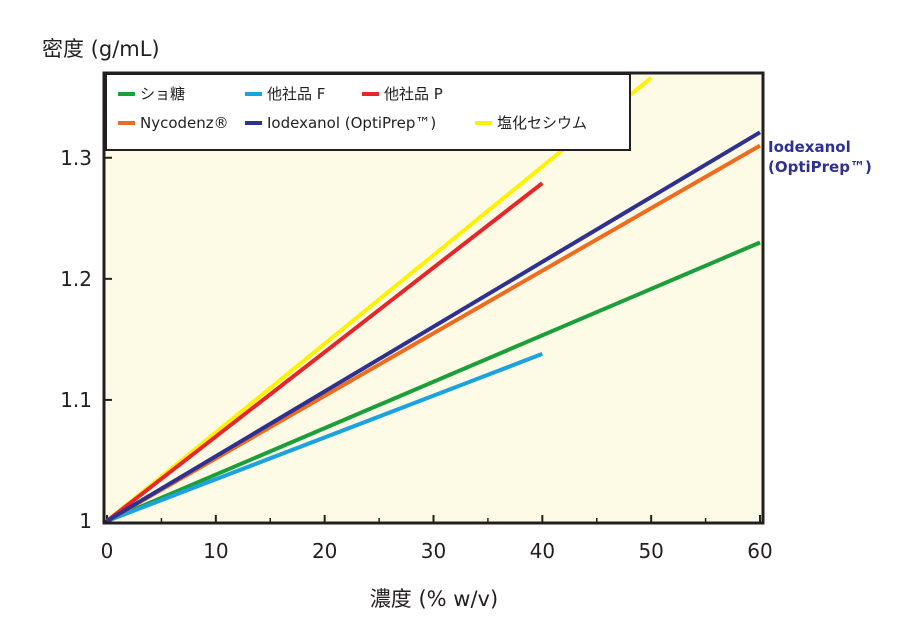  What do you see at coordinates (101, 49) in the screenshot?
I see `y-axis-title: 密度 (g/mL)` at bounding box center [101, 49].